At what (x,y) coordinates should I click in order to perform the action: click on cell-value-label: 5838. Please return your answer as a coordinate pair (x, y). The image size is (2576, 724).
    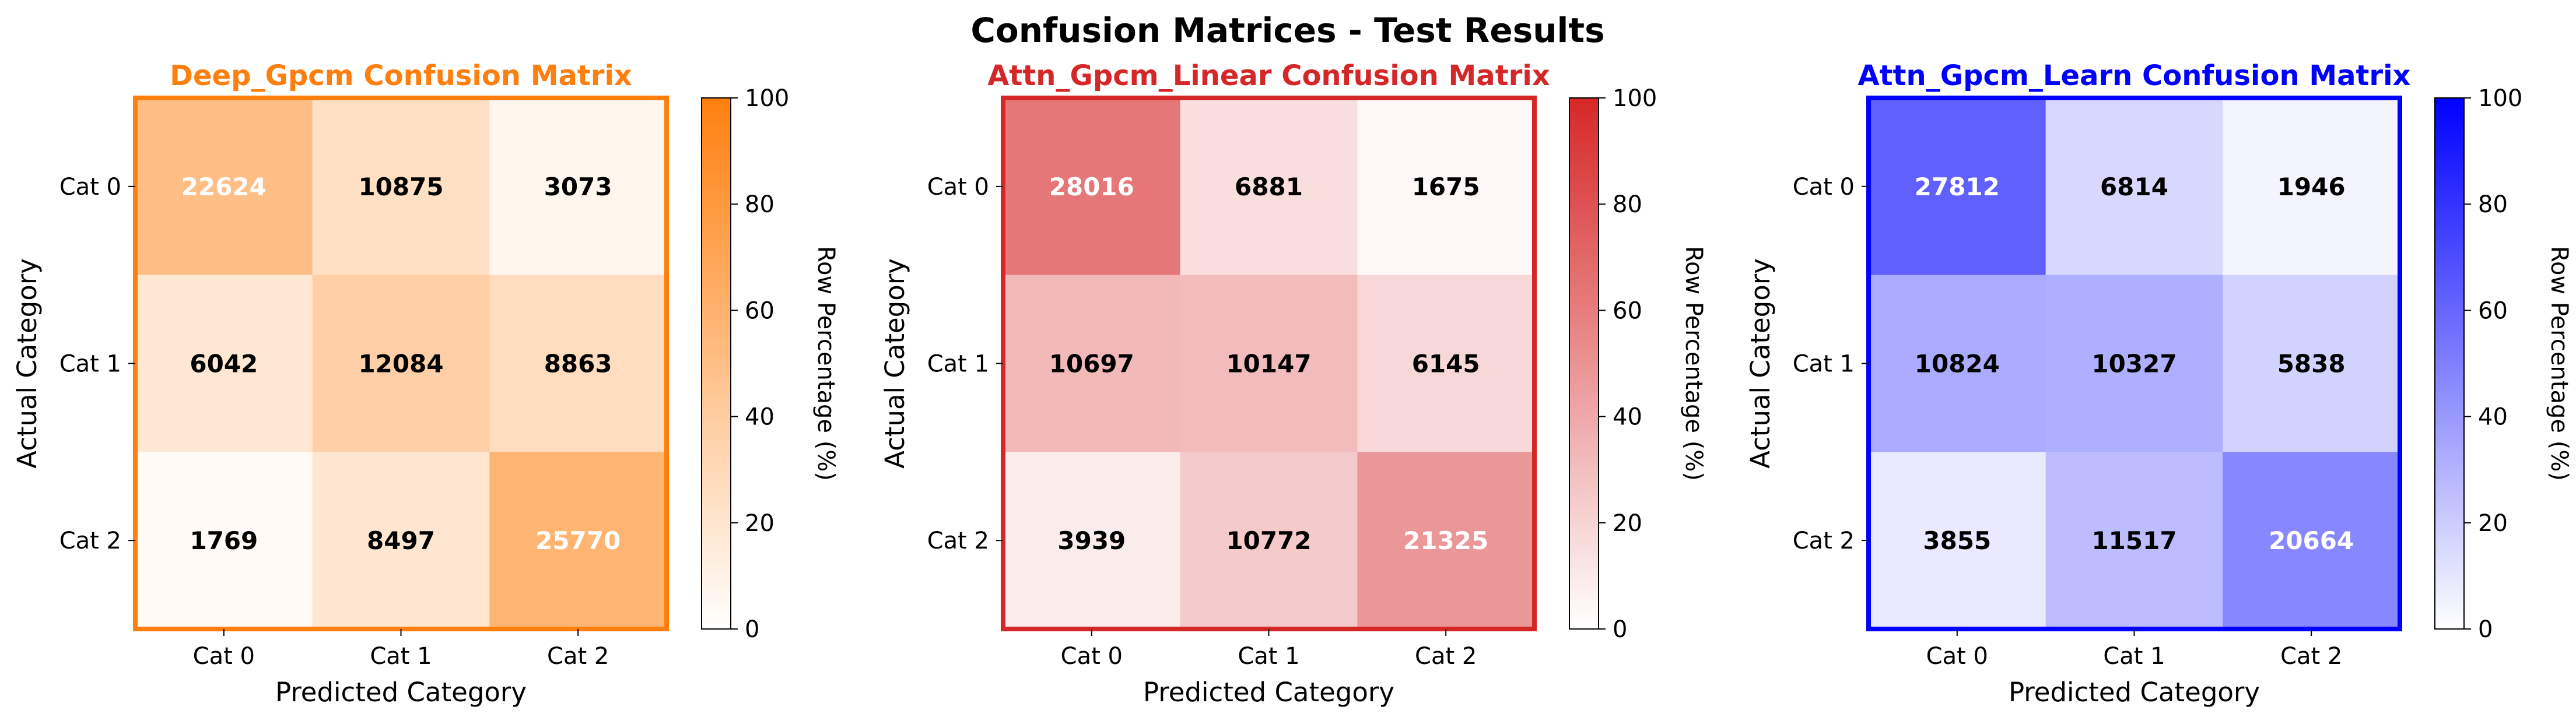
    Looking at the image, I should click on (2311, 364).